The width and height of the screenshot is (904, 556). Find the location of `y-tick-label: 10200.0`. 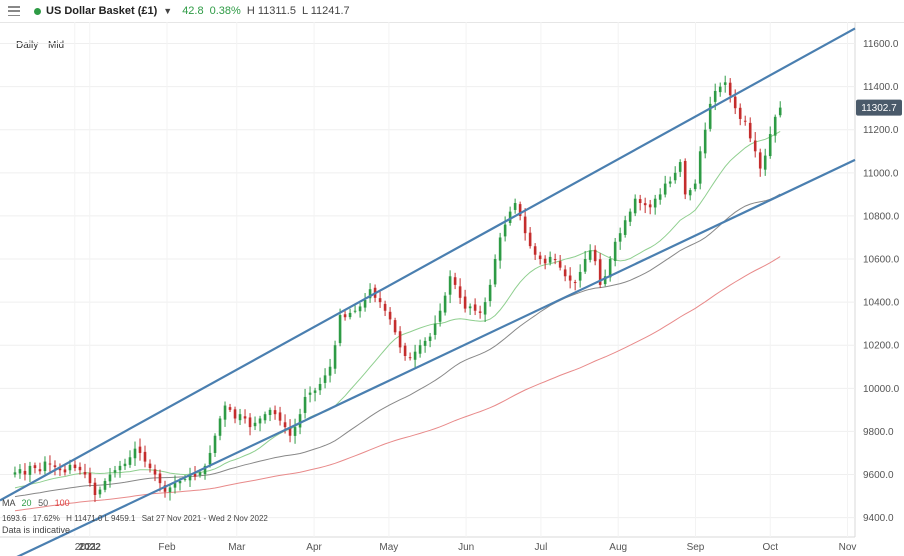

y-tick-label: 10200.0 is located at coordinates (881, 346).